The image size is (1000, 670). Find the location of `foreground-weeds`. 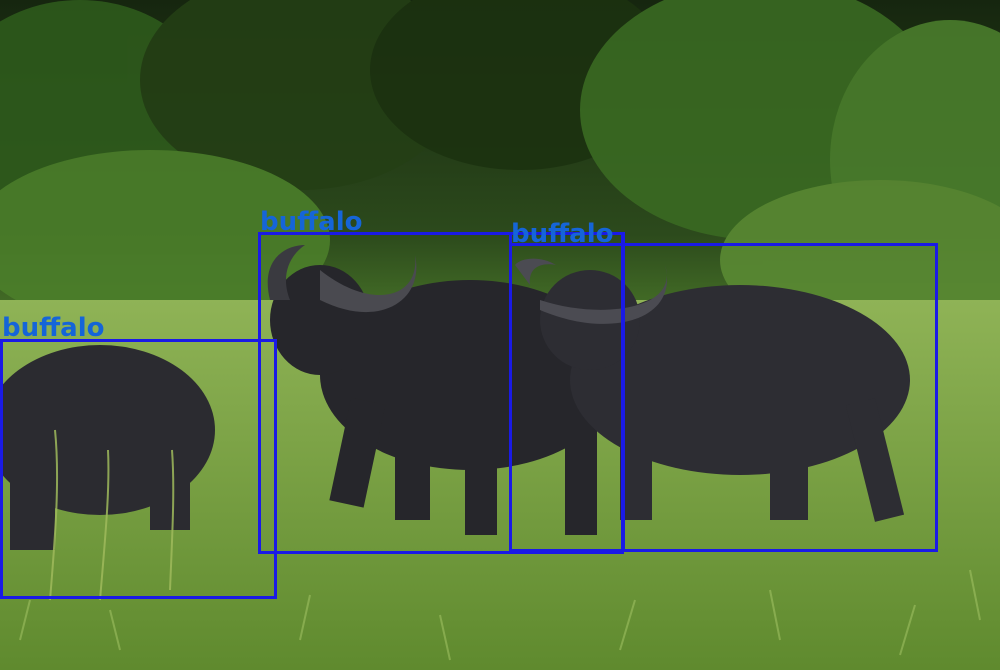

foreground-weeds is located at coordinates (112, 515).